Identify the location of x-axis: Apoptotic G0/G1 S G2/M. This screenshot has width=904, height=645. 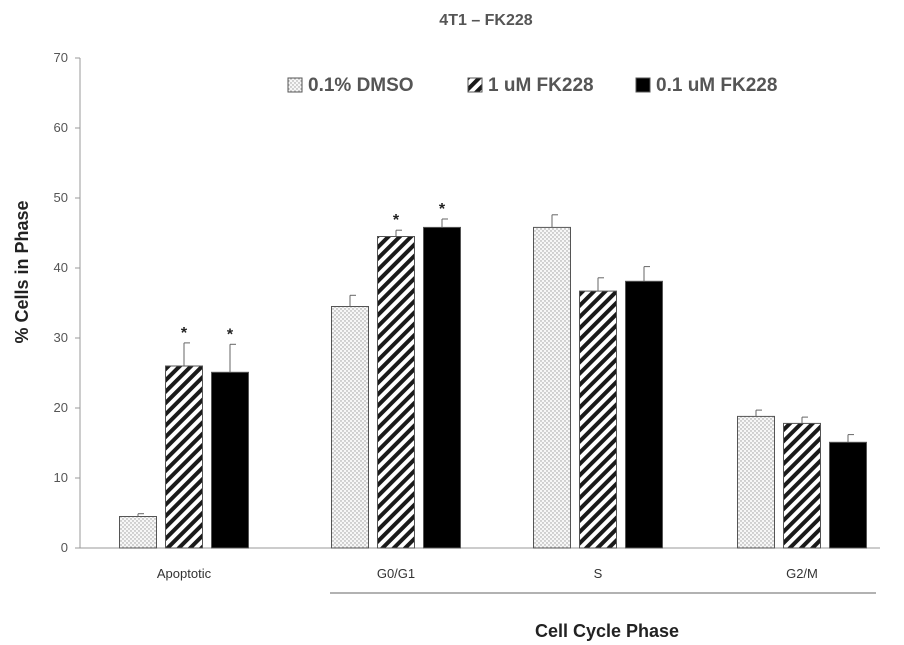
(480, 570).